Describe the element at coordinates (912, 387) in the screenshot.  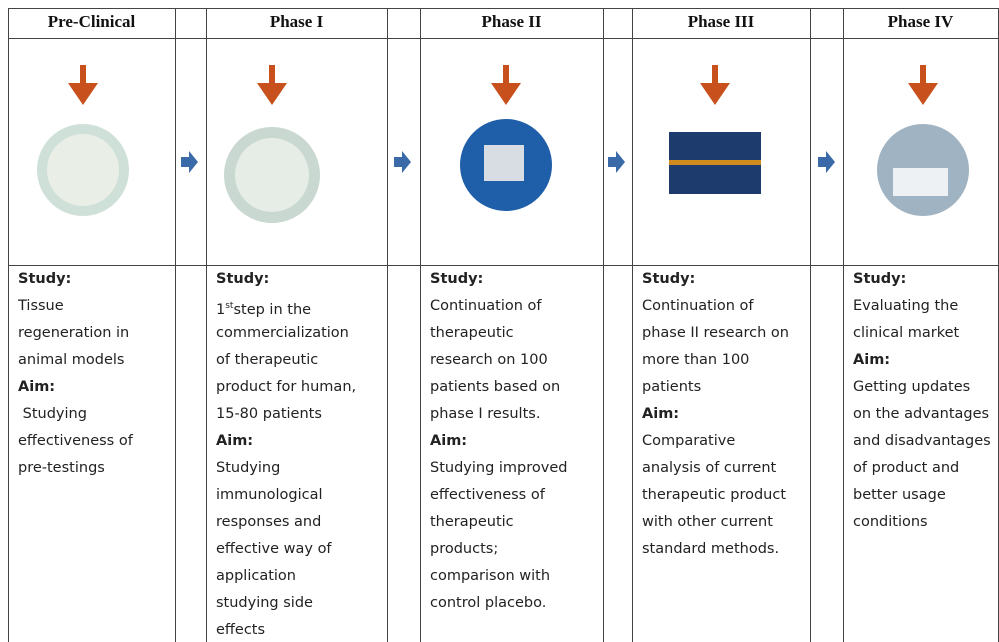
I see `text-line: Getting updates` at that location.